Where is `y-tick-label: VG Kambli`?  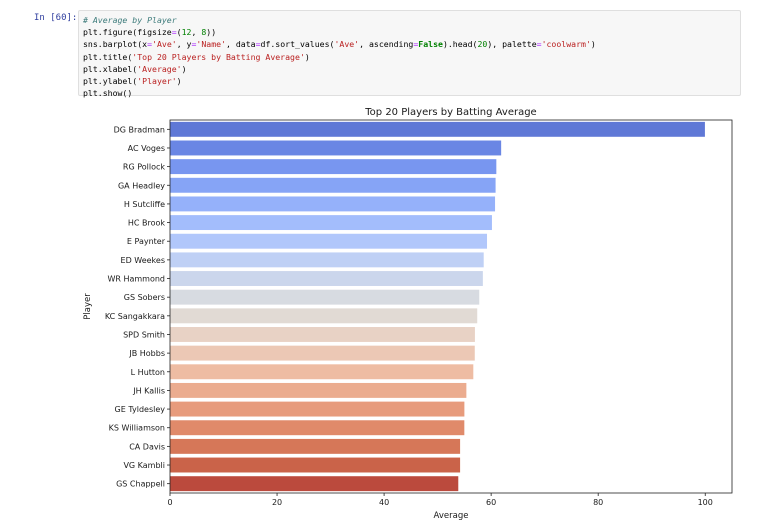
y-tick-label: VG Kambli is located at coordinates (144, 465).